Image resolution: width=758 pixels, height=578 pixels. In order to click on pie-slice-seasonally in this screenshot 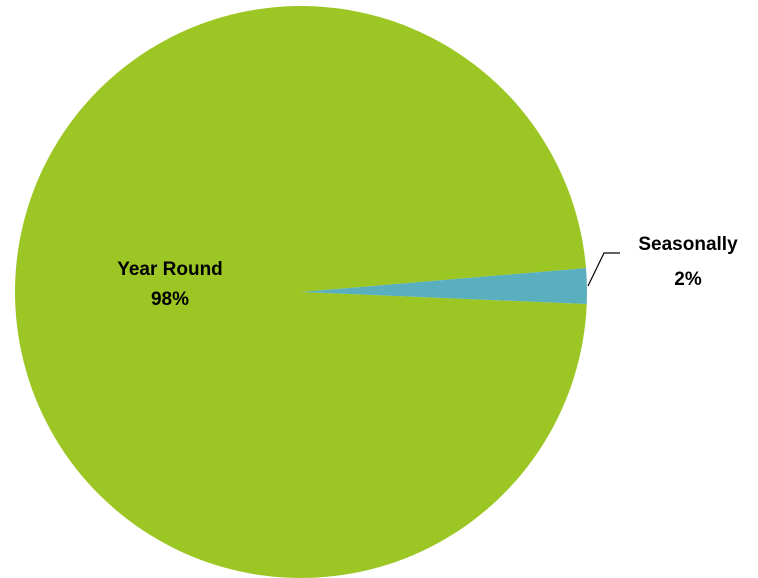, I will do `click(444, 286)`.